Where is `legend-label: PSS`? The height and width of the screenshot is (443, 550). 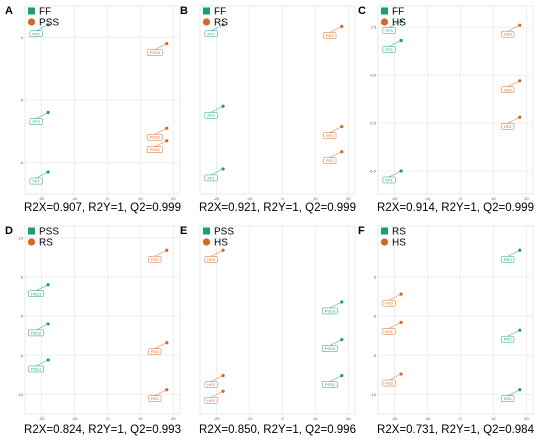
legend-label: PSS is located at coordinates (49, 232).